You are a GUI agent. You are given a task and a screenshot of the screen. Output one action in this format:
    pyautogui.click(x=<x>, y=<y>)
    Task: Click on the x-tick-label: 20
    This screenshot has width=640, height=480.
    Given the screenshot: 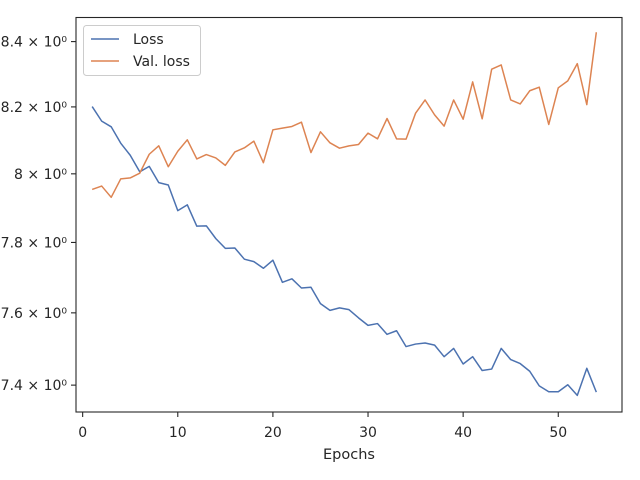 What is the action you would take?
    pyautogui.click(x=273, y=433)
    